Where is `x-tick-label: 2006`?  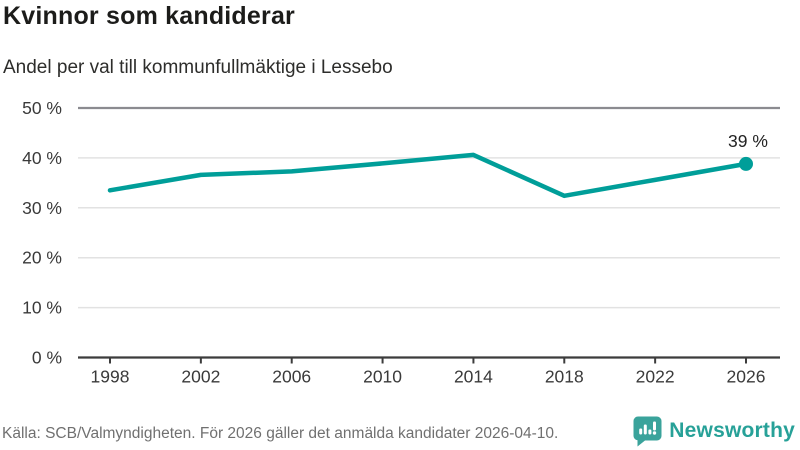 x-tick-label: 2006 is located at coordinates (291, 377).